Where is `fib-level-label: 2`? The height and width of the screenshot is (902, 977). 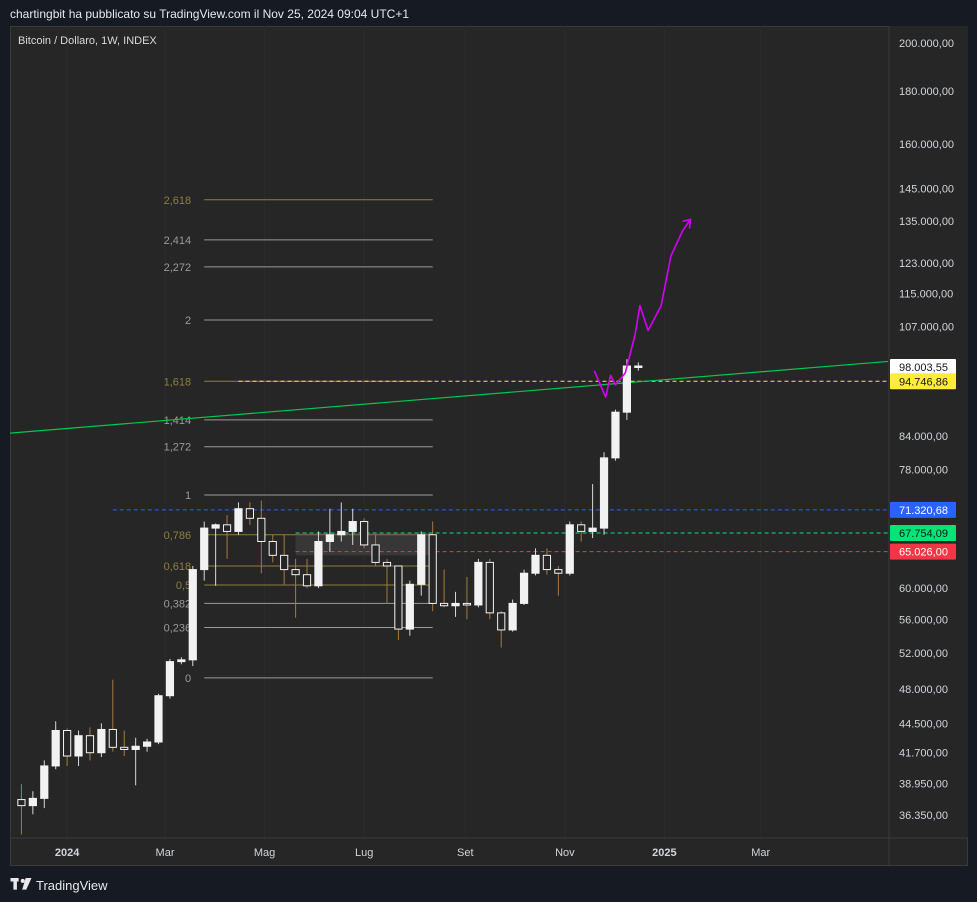
fib-level-label: 2 is located at coordinates (188, 321).